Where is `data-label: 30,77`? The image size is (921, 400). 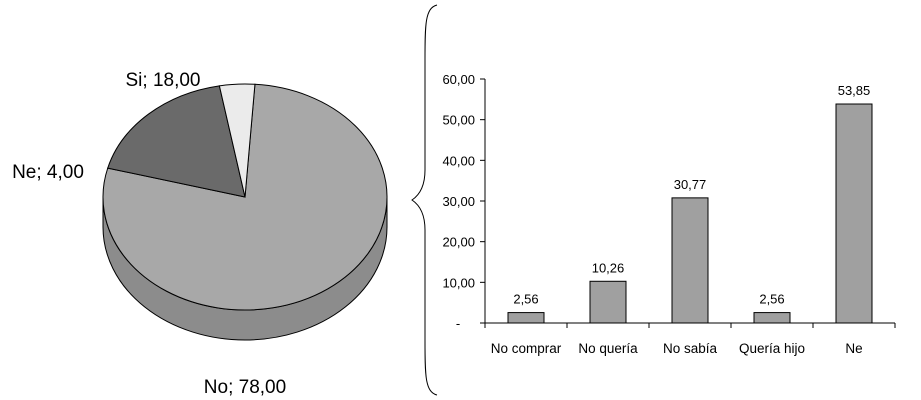
data-label: 30,77 is located at coordinates (690, 184).